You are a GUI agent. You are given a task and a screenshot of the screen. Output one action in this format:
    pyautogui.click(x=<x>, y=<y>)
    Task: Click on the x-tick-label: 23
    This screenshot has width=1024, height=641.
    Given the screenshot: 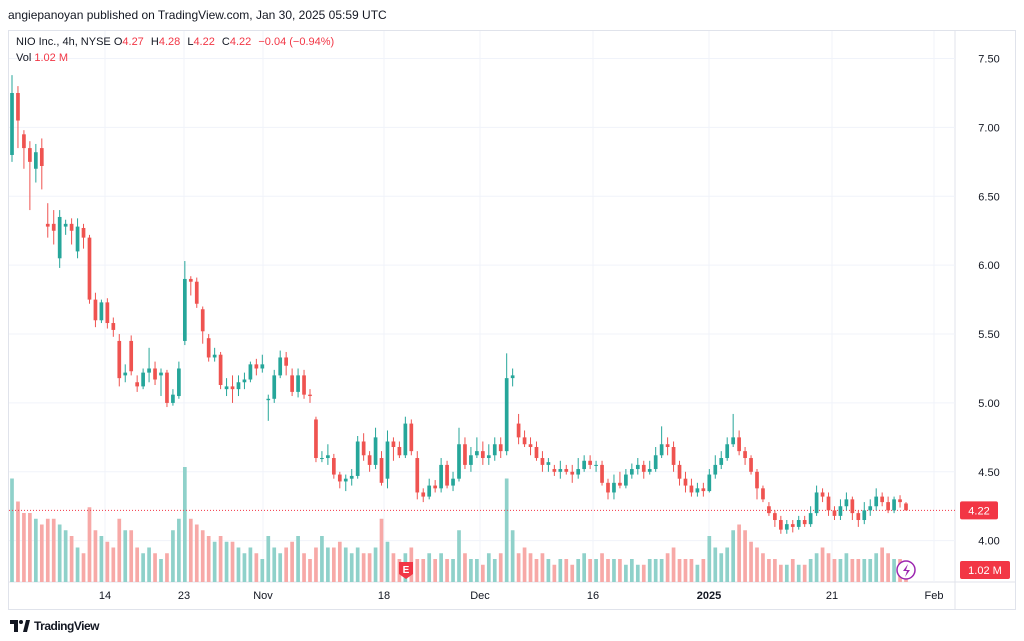 What is the action you would take?
    pyautogui.click(x=184, y=596)
    